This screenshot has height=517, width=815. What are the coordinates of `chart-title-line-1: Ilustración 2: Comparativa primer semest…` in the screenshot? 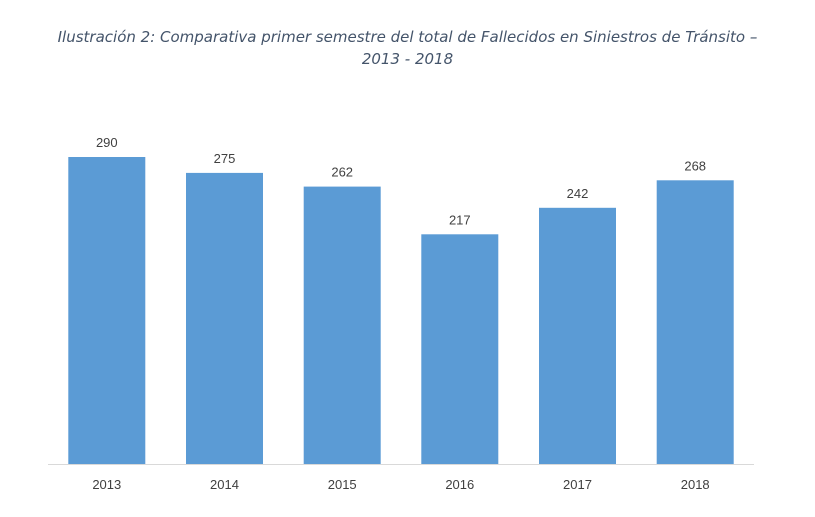 It's located at (407, 37).